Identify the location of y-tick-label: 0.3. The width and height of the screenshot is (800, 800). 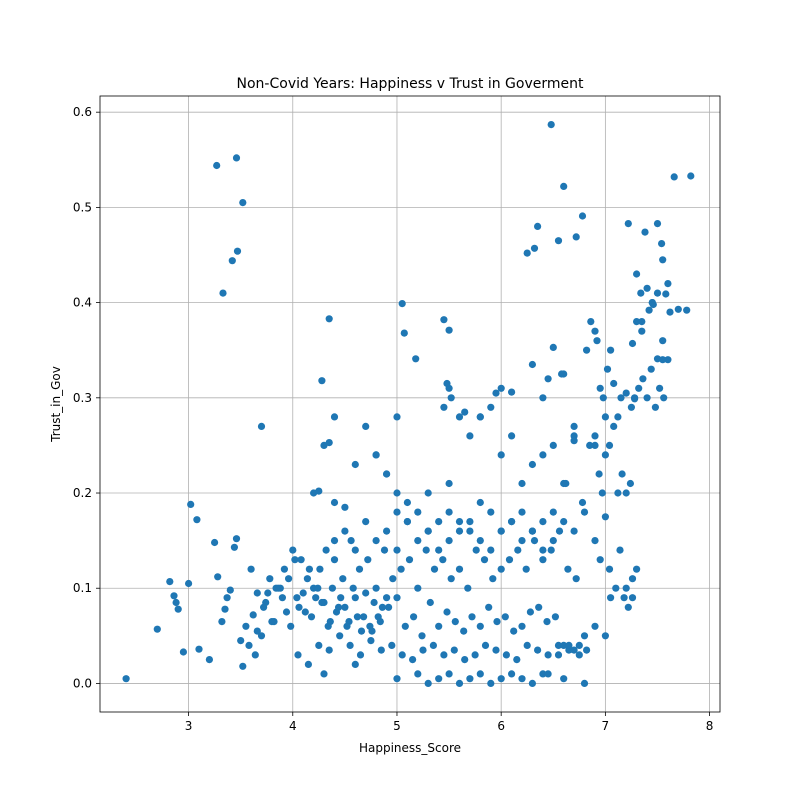
(82, 398).